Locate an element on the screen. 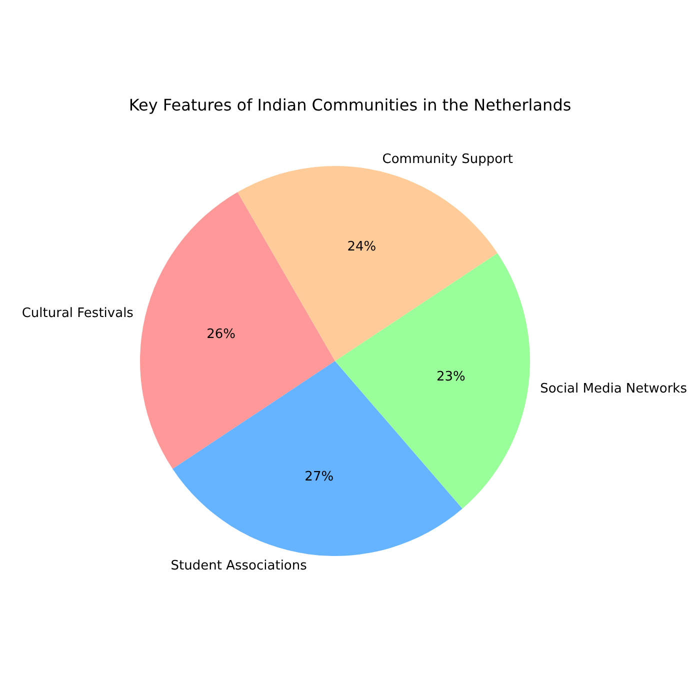  data-label: 27% is located at coordinates (319, 476).